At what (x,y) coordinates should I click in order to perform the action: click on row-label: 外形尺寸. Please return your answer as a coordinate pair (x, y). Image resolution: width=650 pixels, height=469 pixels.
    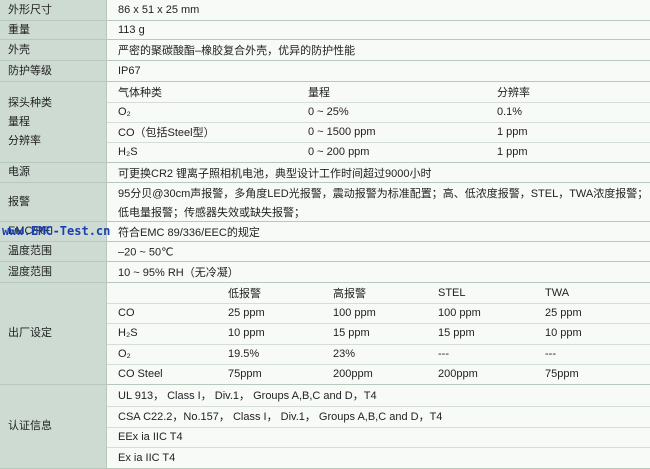
    Looking at the image, I should click on (53, 10).